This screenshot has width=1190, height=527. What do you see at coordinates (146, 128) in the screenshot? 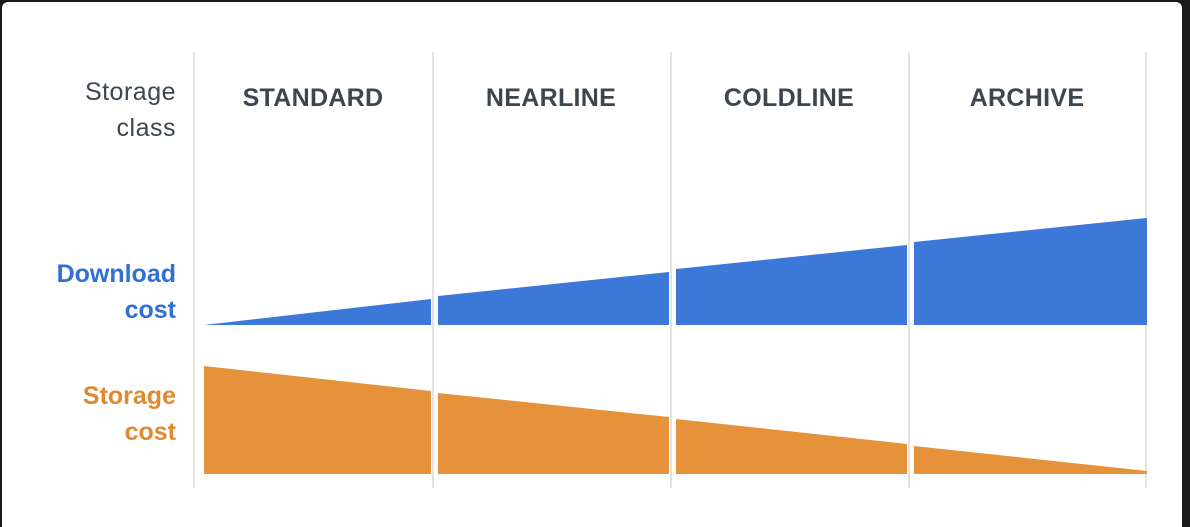
I see `storage-class-label-line2: class` at bounding box center [146, 128].